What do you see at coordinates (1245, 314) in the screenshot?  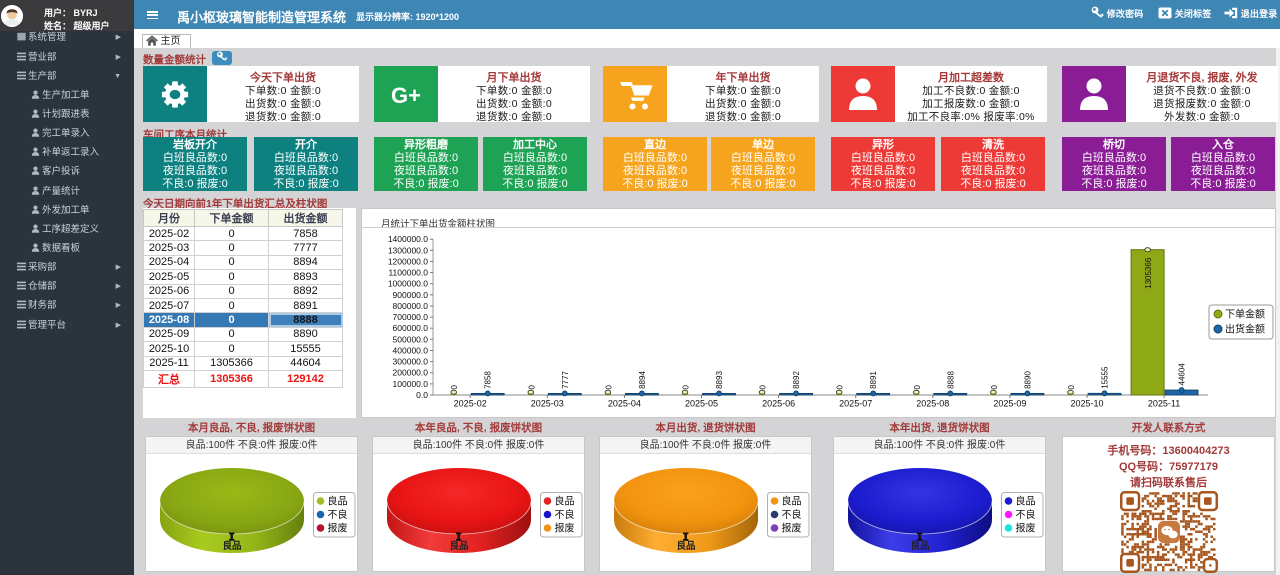 I see `svg-text: 下单金额` at bounding box center [1245, 314].